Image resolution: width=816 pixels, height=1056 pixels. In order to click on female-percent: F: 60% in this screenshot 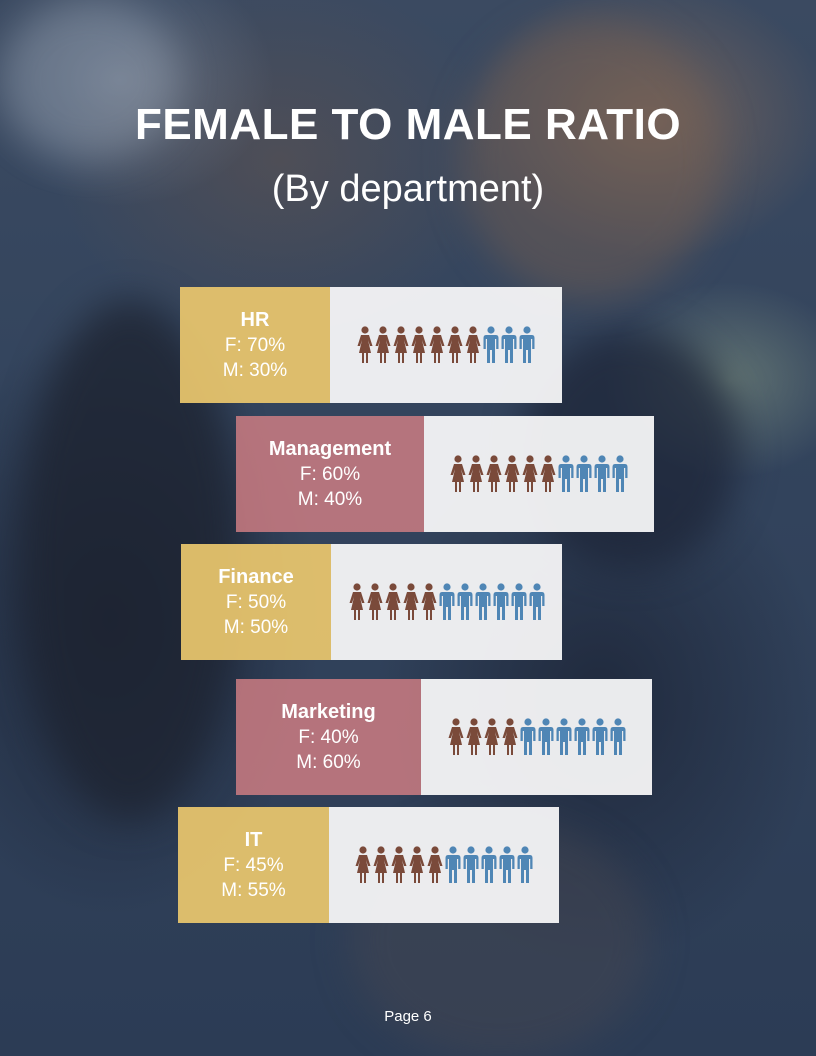, I will do `click(330, 474)`.